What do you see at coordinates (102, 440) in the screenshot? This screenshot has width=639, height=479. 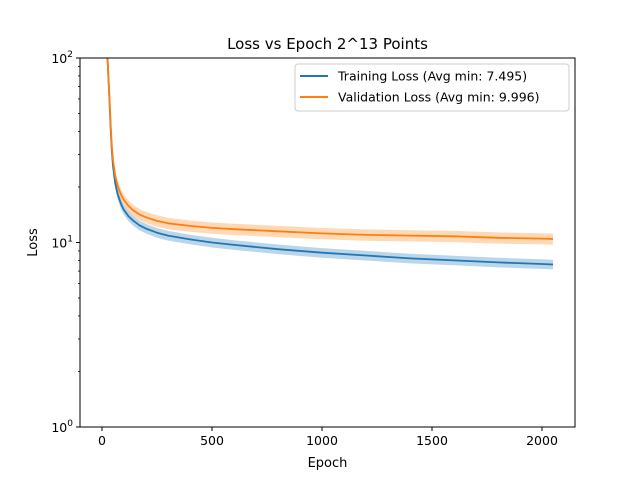 I see `x-tick-label: 0` at bounding box center [102, 440].